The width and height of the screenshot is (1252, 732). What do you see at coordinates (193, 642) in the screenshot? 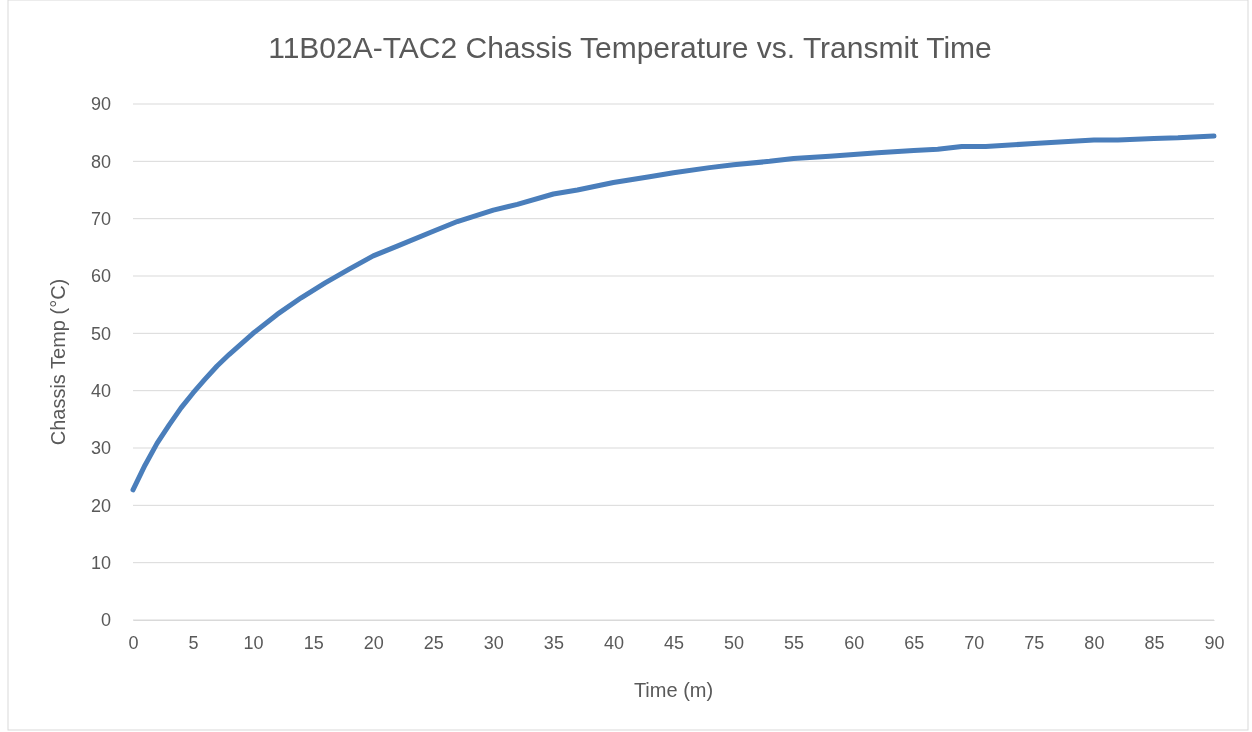
I see `x-tick-label: 5` at bounding box center [193, 642].